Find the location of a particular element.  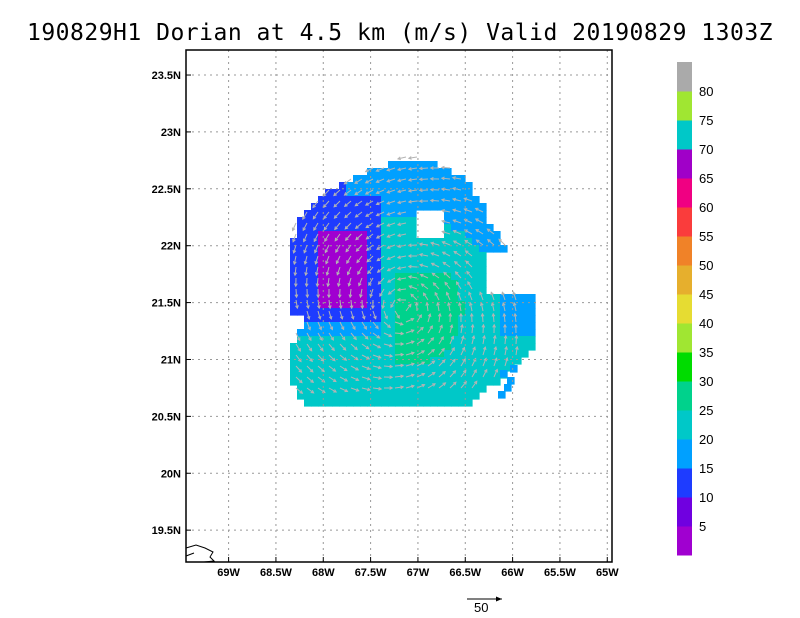

reference-vector is located at coordinates (484, 599).